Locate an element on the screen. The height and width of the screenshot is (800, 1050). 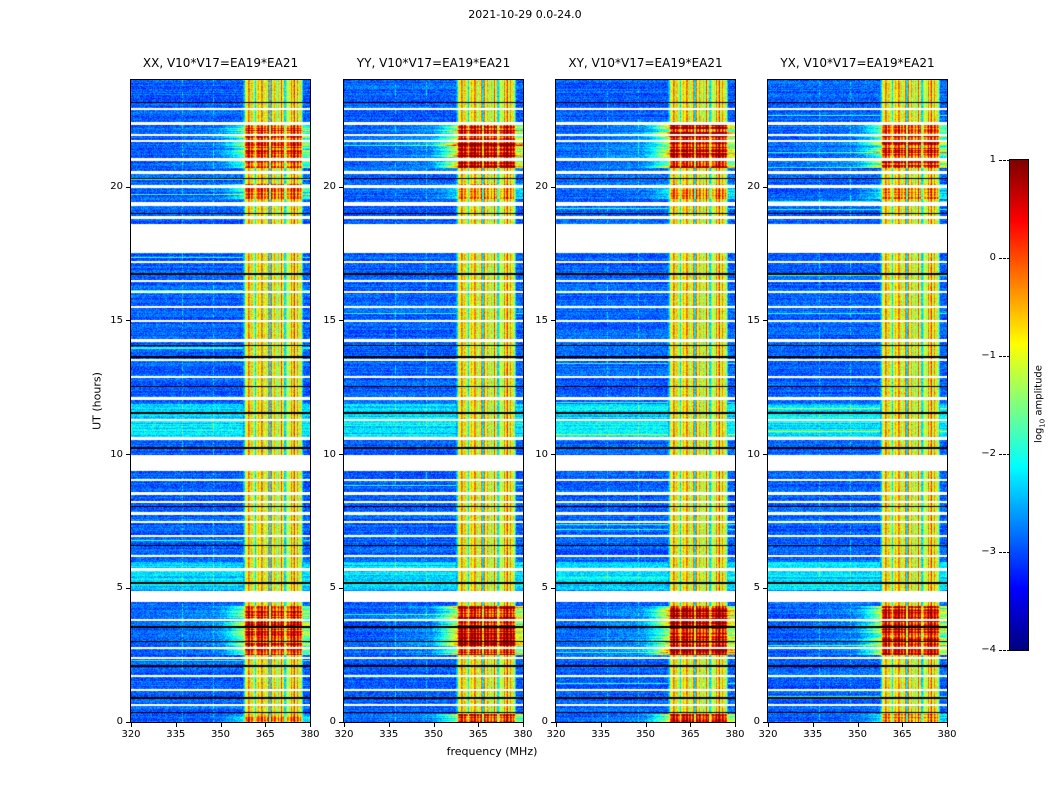
panel-title-xx: XX, V10*V17=EA19*EA21 is located at coordinates (220, 63).